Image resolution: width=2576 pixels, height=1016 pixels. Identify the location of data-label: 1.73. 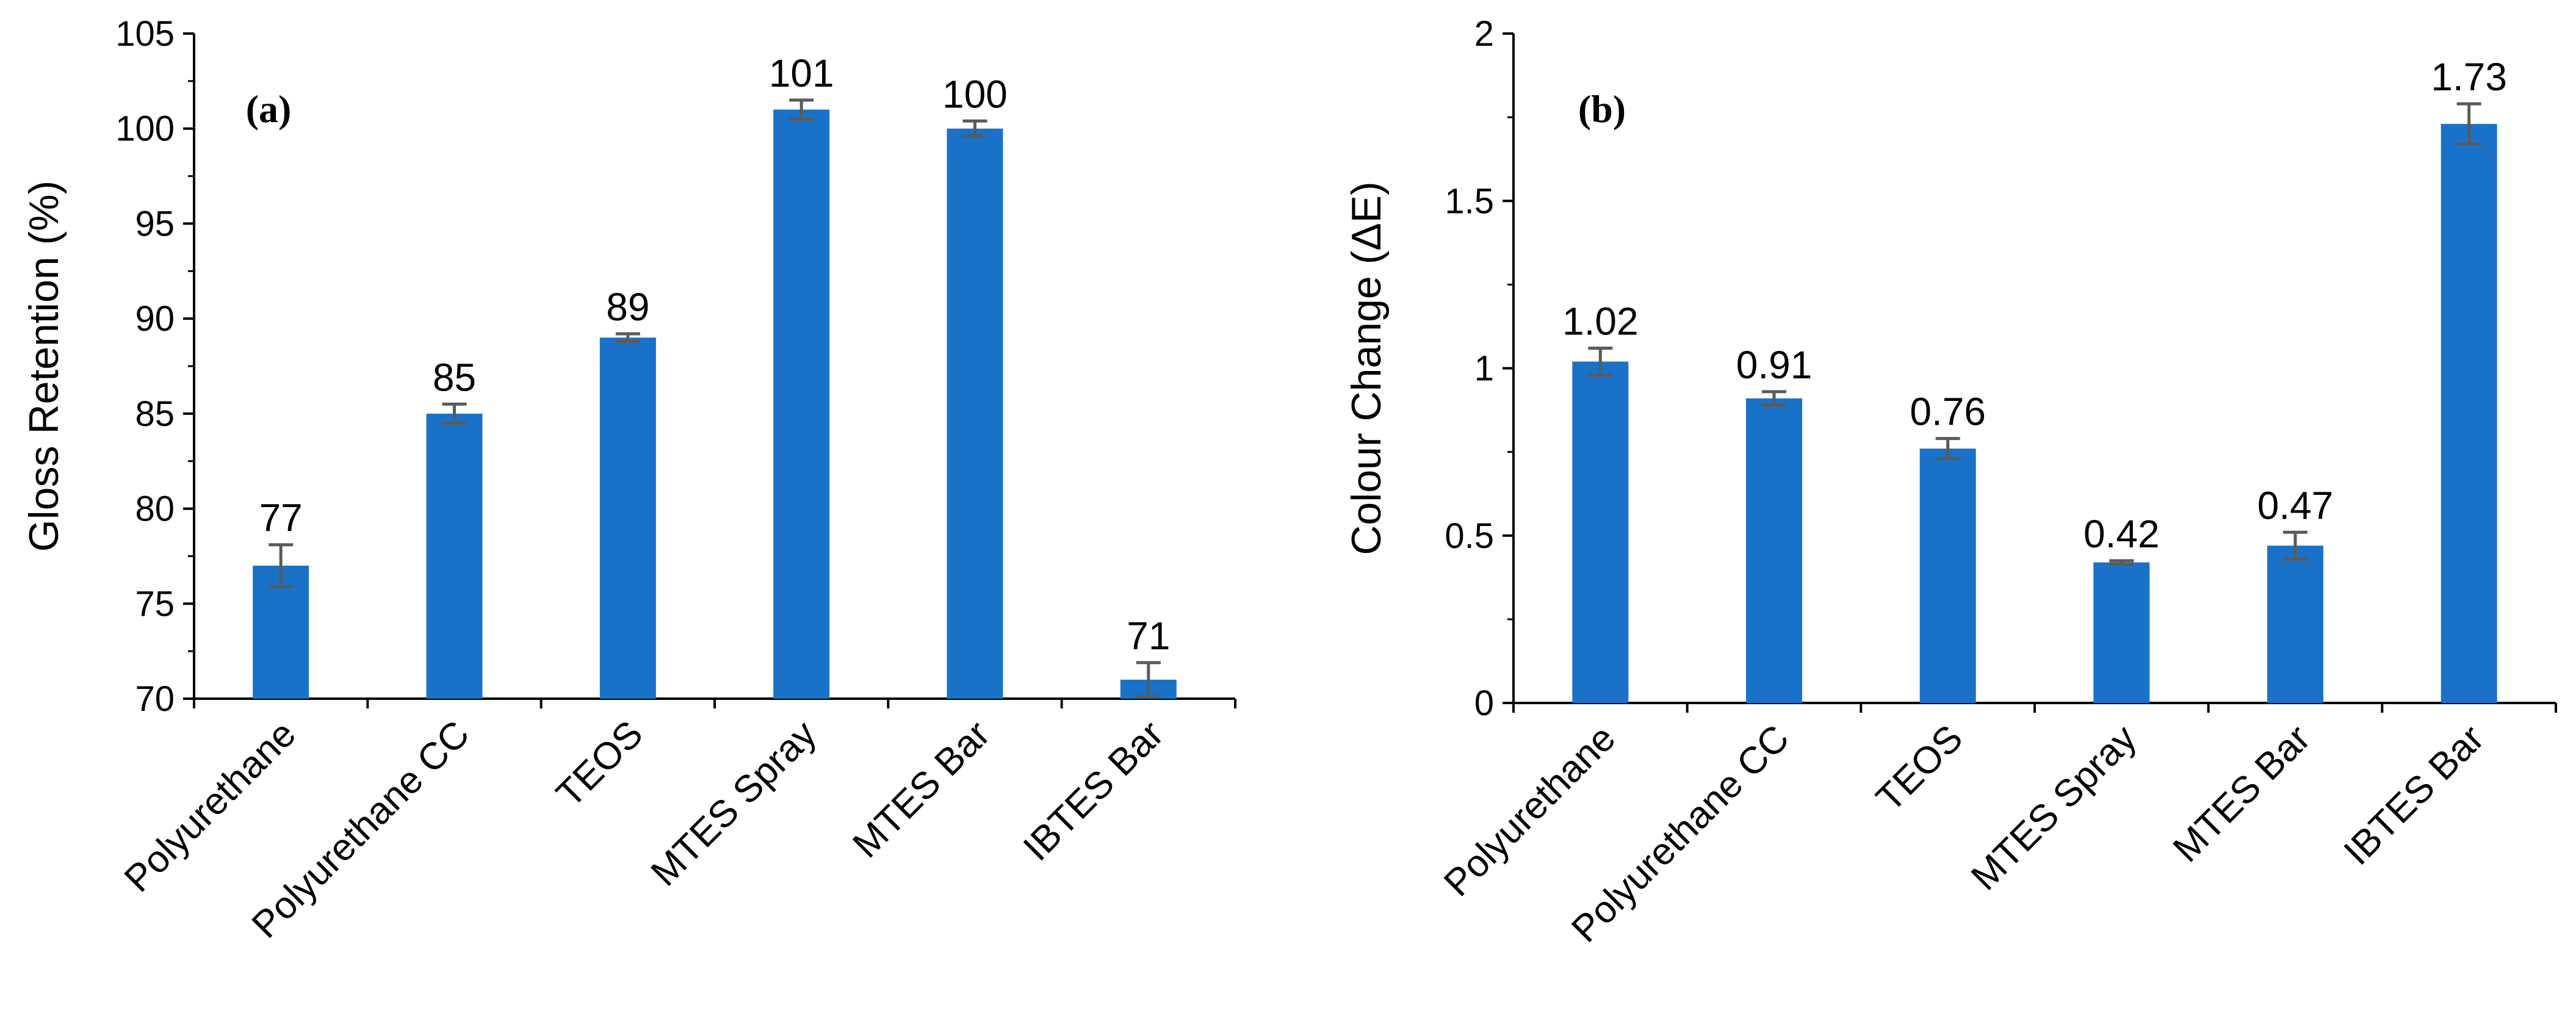
(2469, 77).